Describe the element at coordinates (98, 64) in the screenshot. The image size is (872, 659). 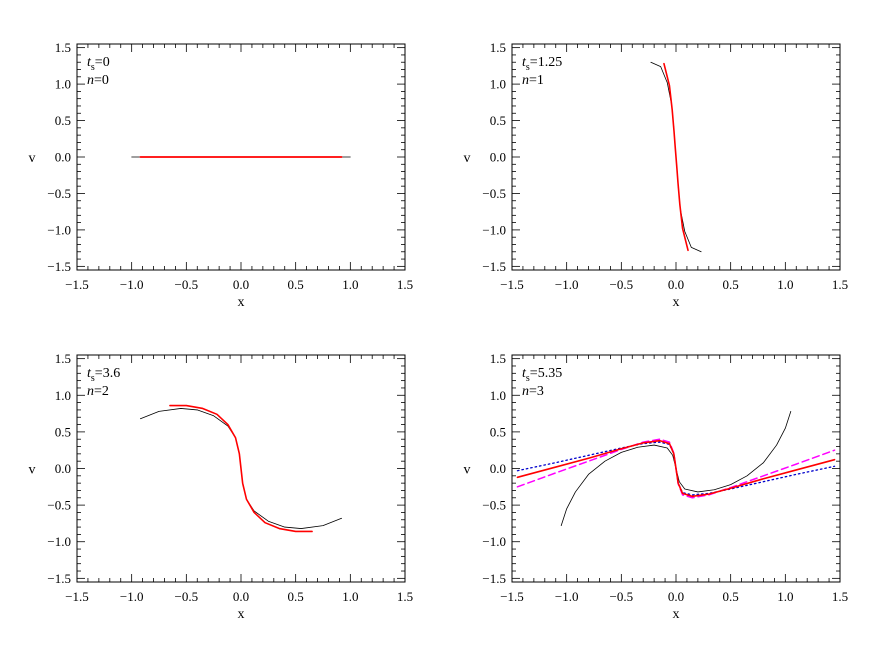
I see `time-annotation: ts=0` at that location.